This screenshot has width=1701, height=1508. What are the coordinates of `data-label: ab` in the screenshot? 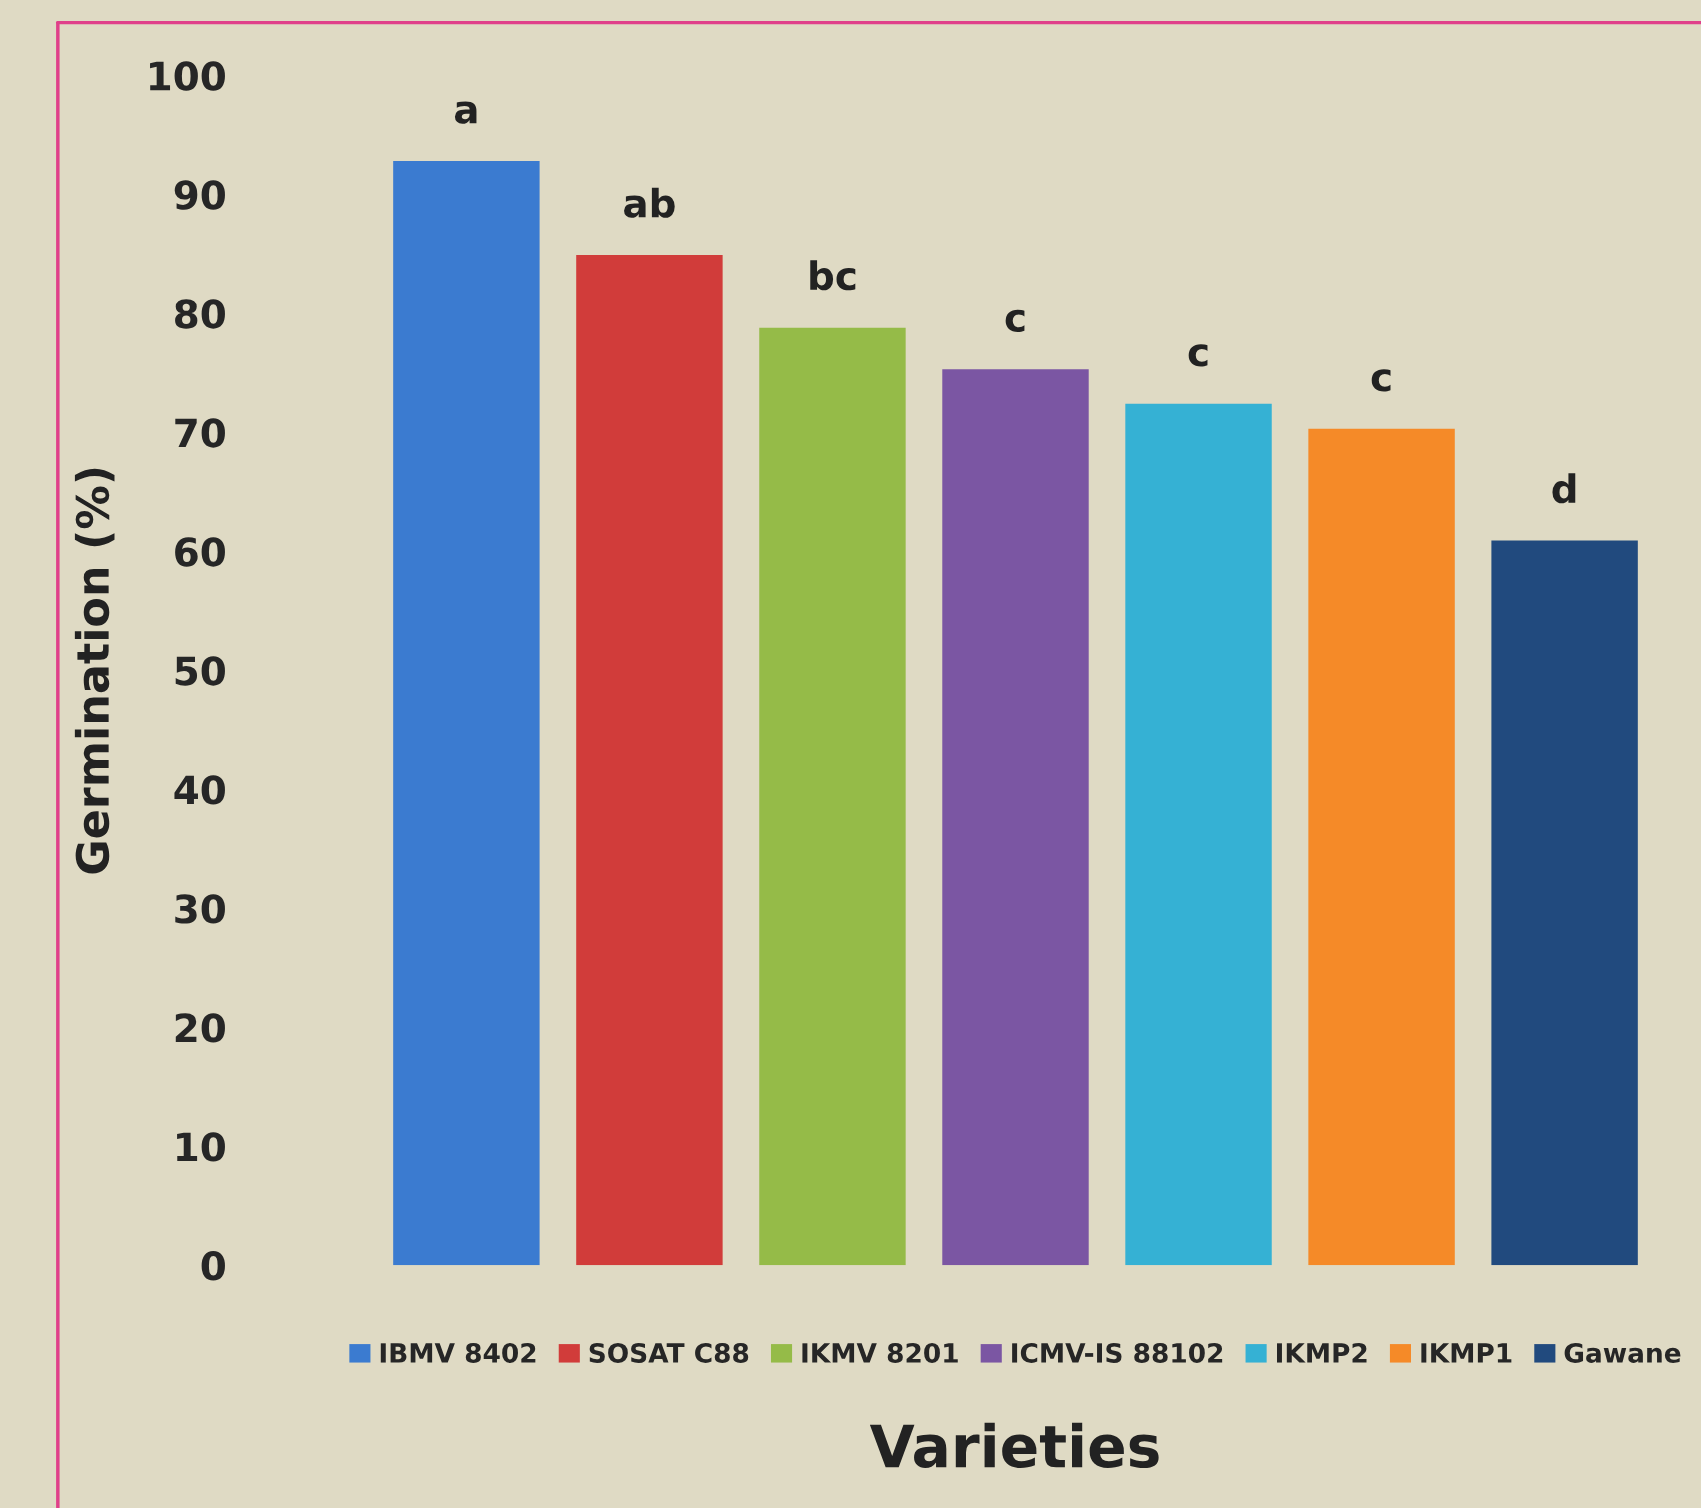 It's located at (649, 202).